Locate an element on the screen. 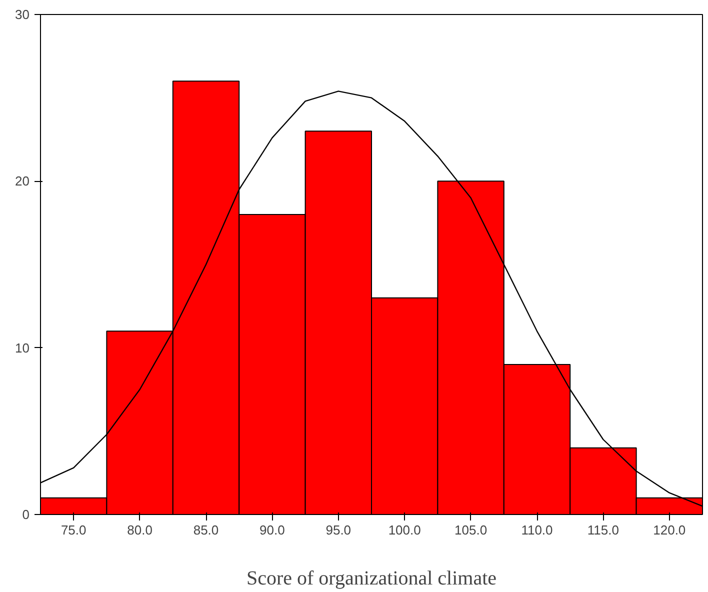  x-tick-label: 95.0 is located at coordinates (339, 530).